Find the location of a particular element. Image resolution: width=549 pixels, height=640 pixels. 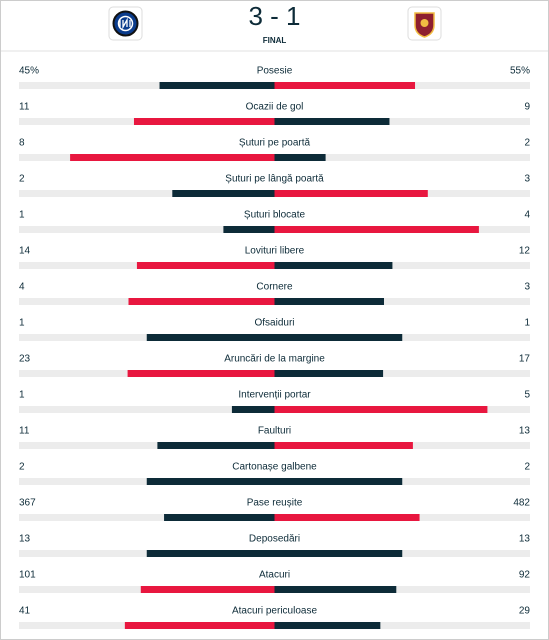

score: 3 - 1 is located at coordinates (274, 16).